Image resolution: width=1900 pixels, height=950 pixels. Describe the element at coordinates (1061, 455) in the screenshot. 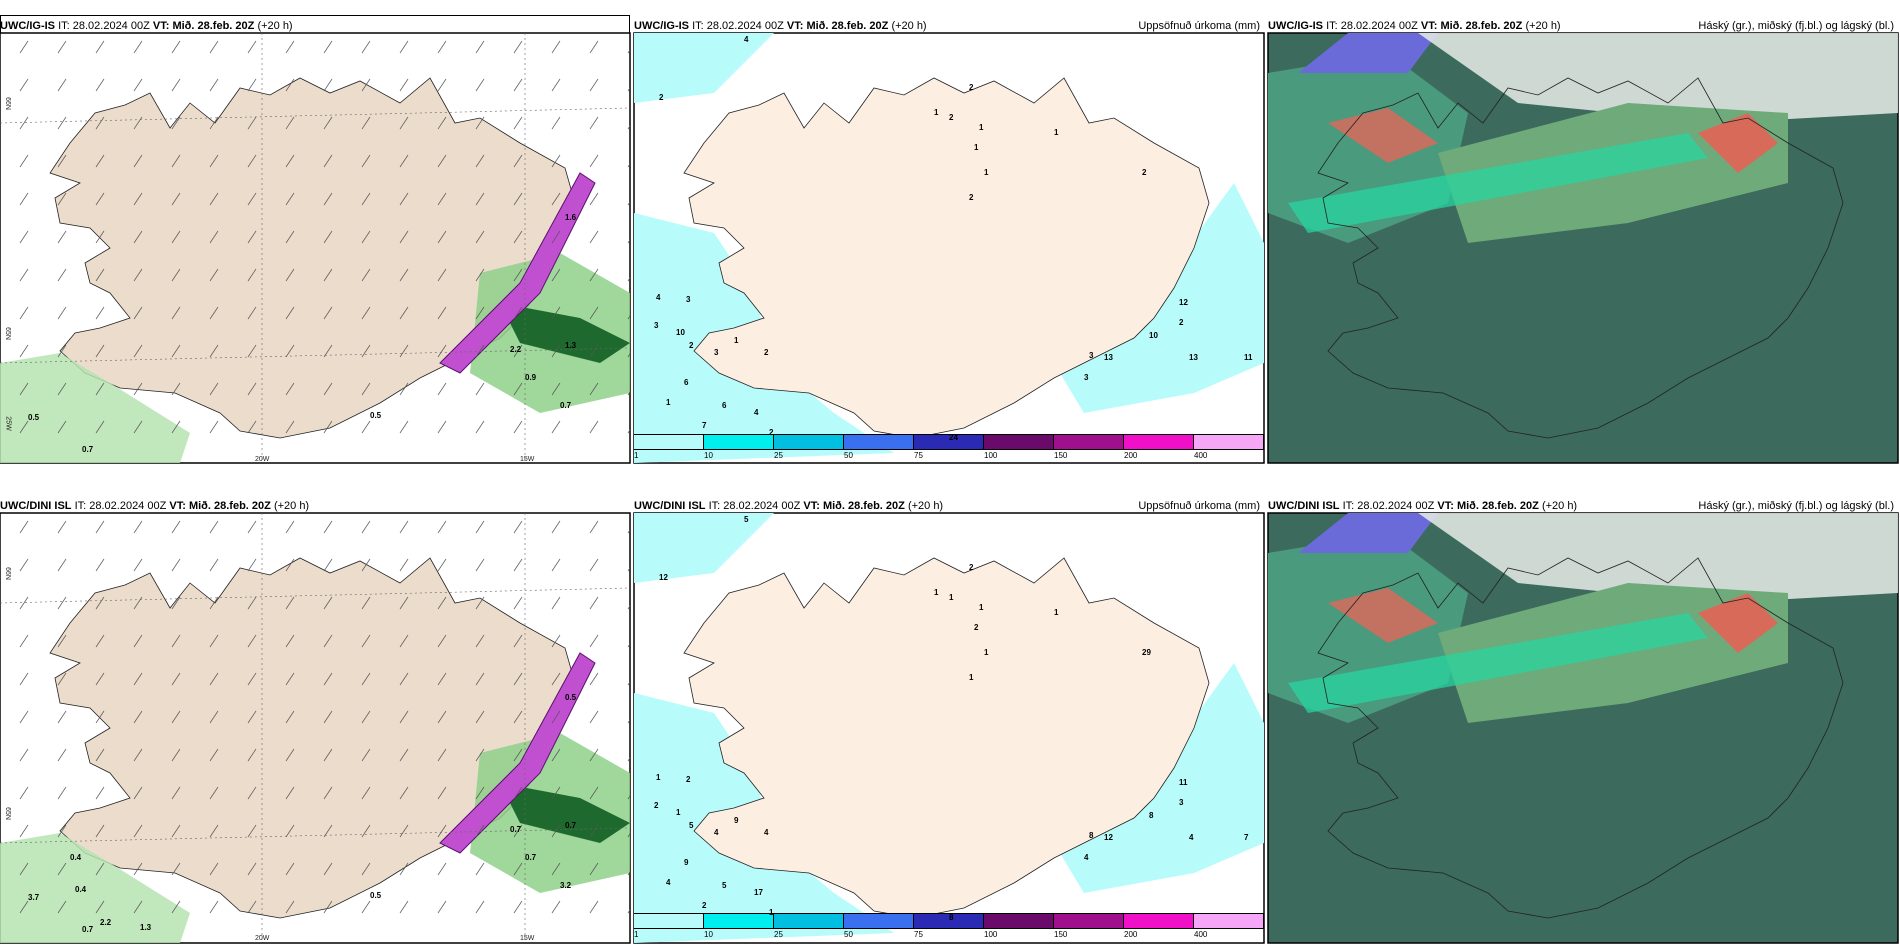

I see `colorbar-label: 150` at that location.